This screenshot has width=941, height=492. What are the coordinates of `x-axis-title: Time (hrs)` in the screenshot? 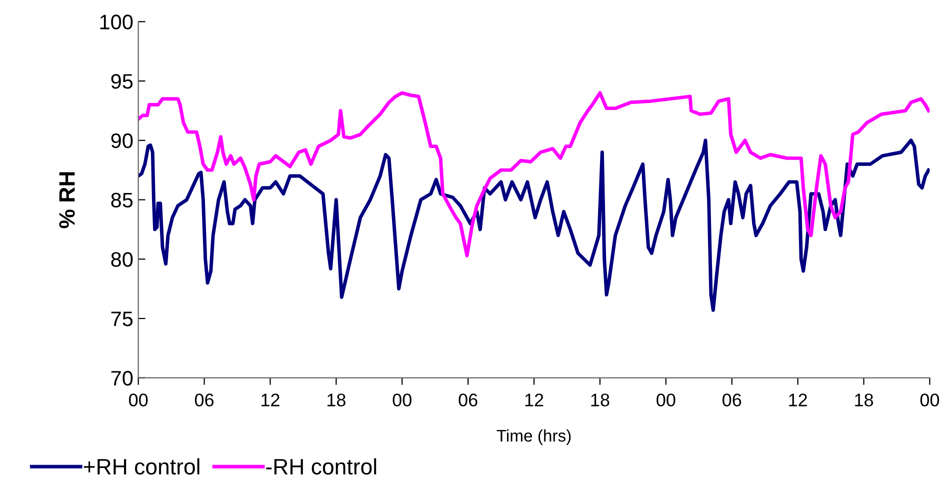 It's located at (533, 437).